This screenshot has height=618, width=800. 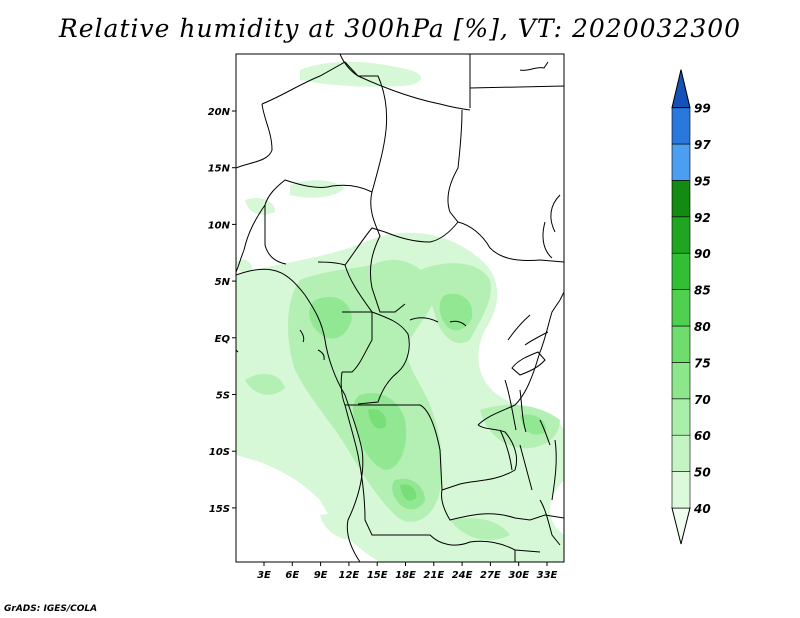 What do you see at coordinates (264, 575) in the screenshot?
I see `lon-tick-label: 3E` at bounding box center [264, 575].